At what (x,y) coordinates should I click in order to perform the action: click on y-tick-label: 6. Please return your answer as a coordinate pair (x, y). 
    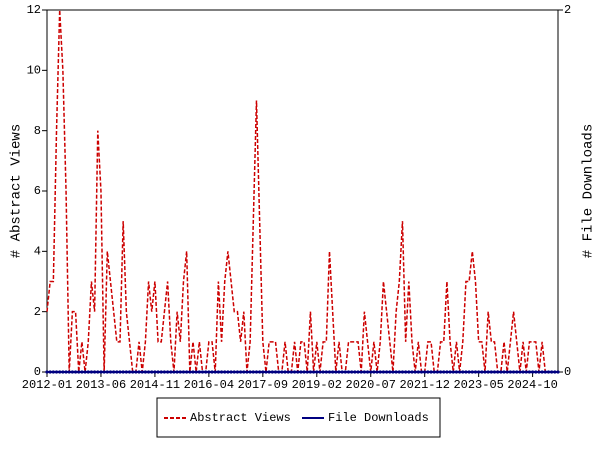
    Looking at the image, I should click on (37, 191).